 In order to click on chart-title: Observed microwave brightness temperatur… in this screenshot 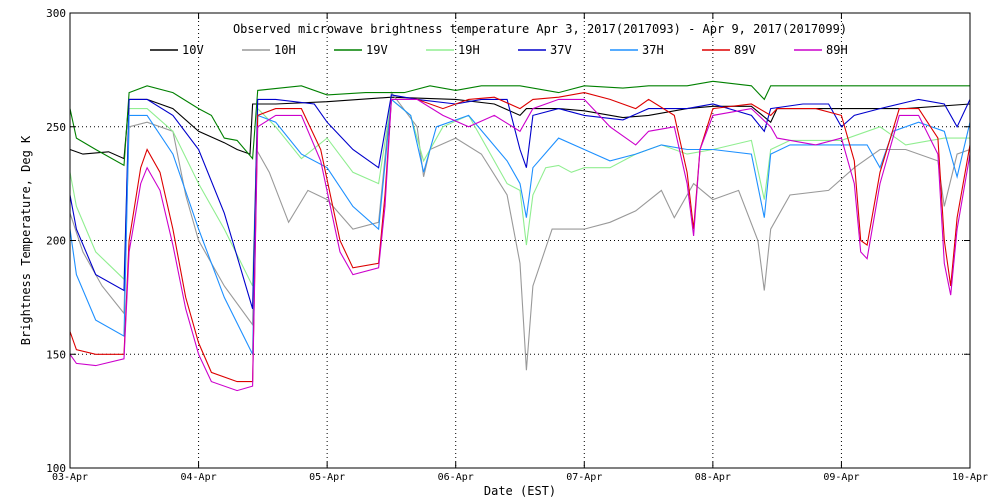, I will do `click(540, 29)`.